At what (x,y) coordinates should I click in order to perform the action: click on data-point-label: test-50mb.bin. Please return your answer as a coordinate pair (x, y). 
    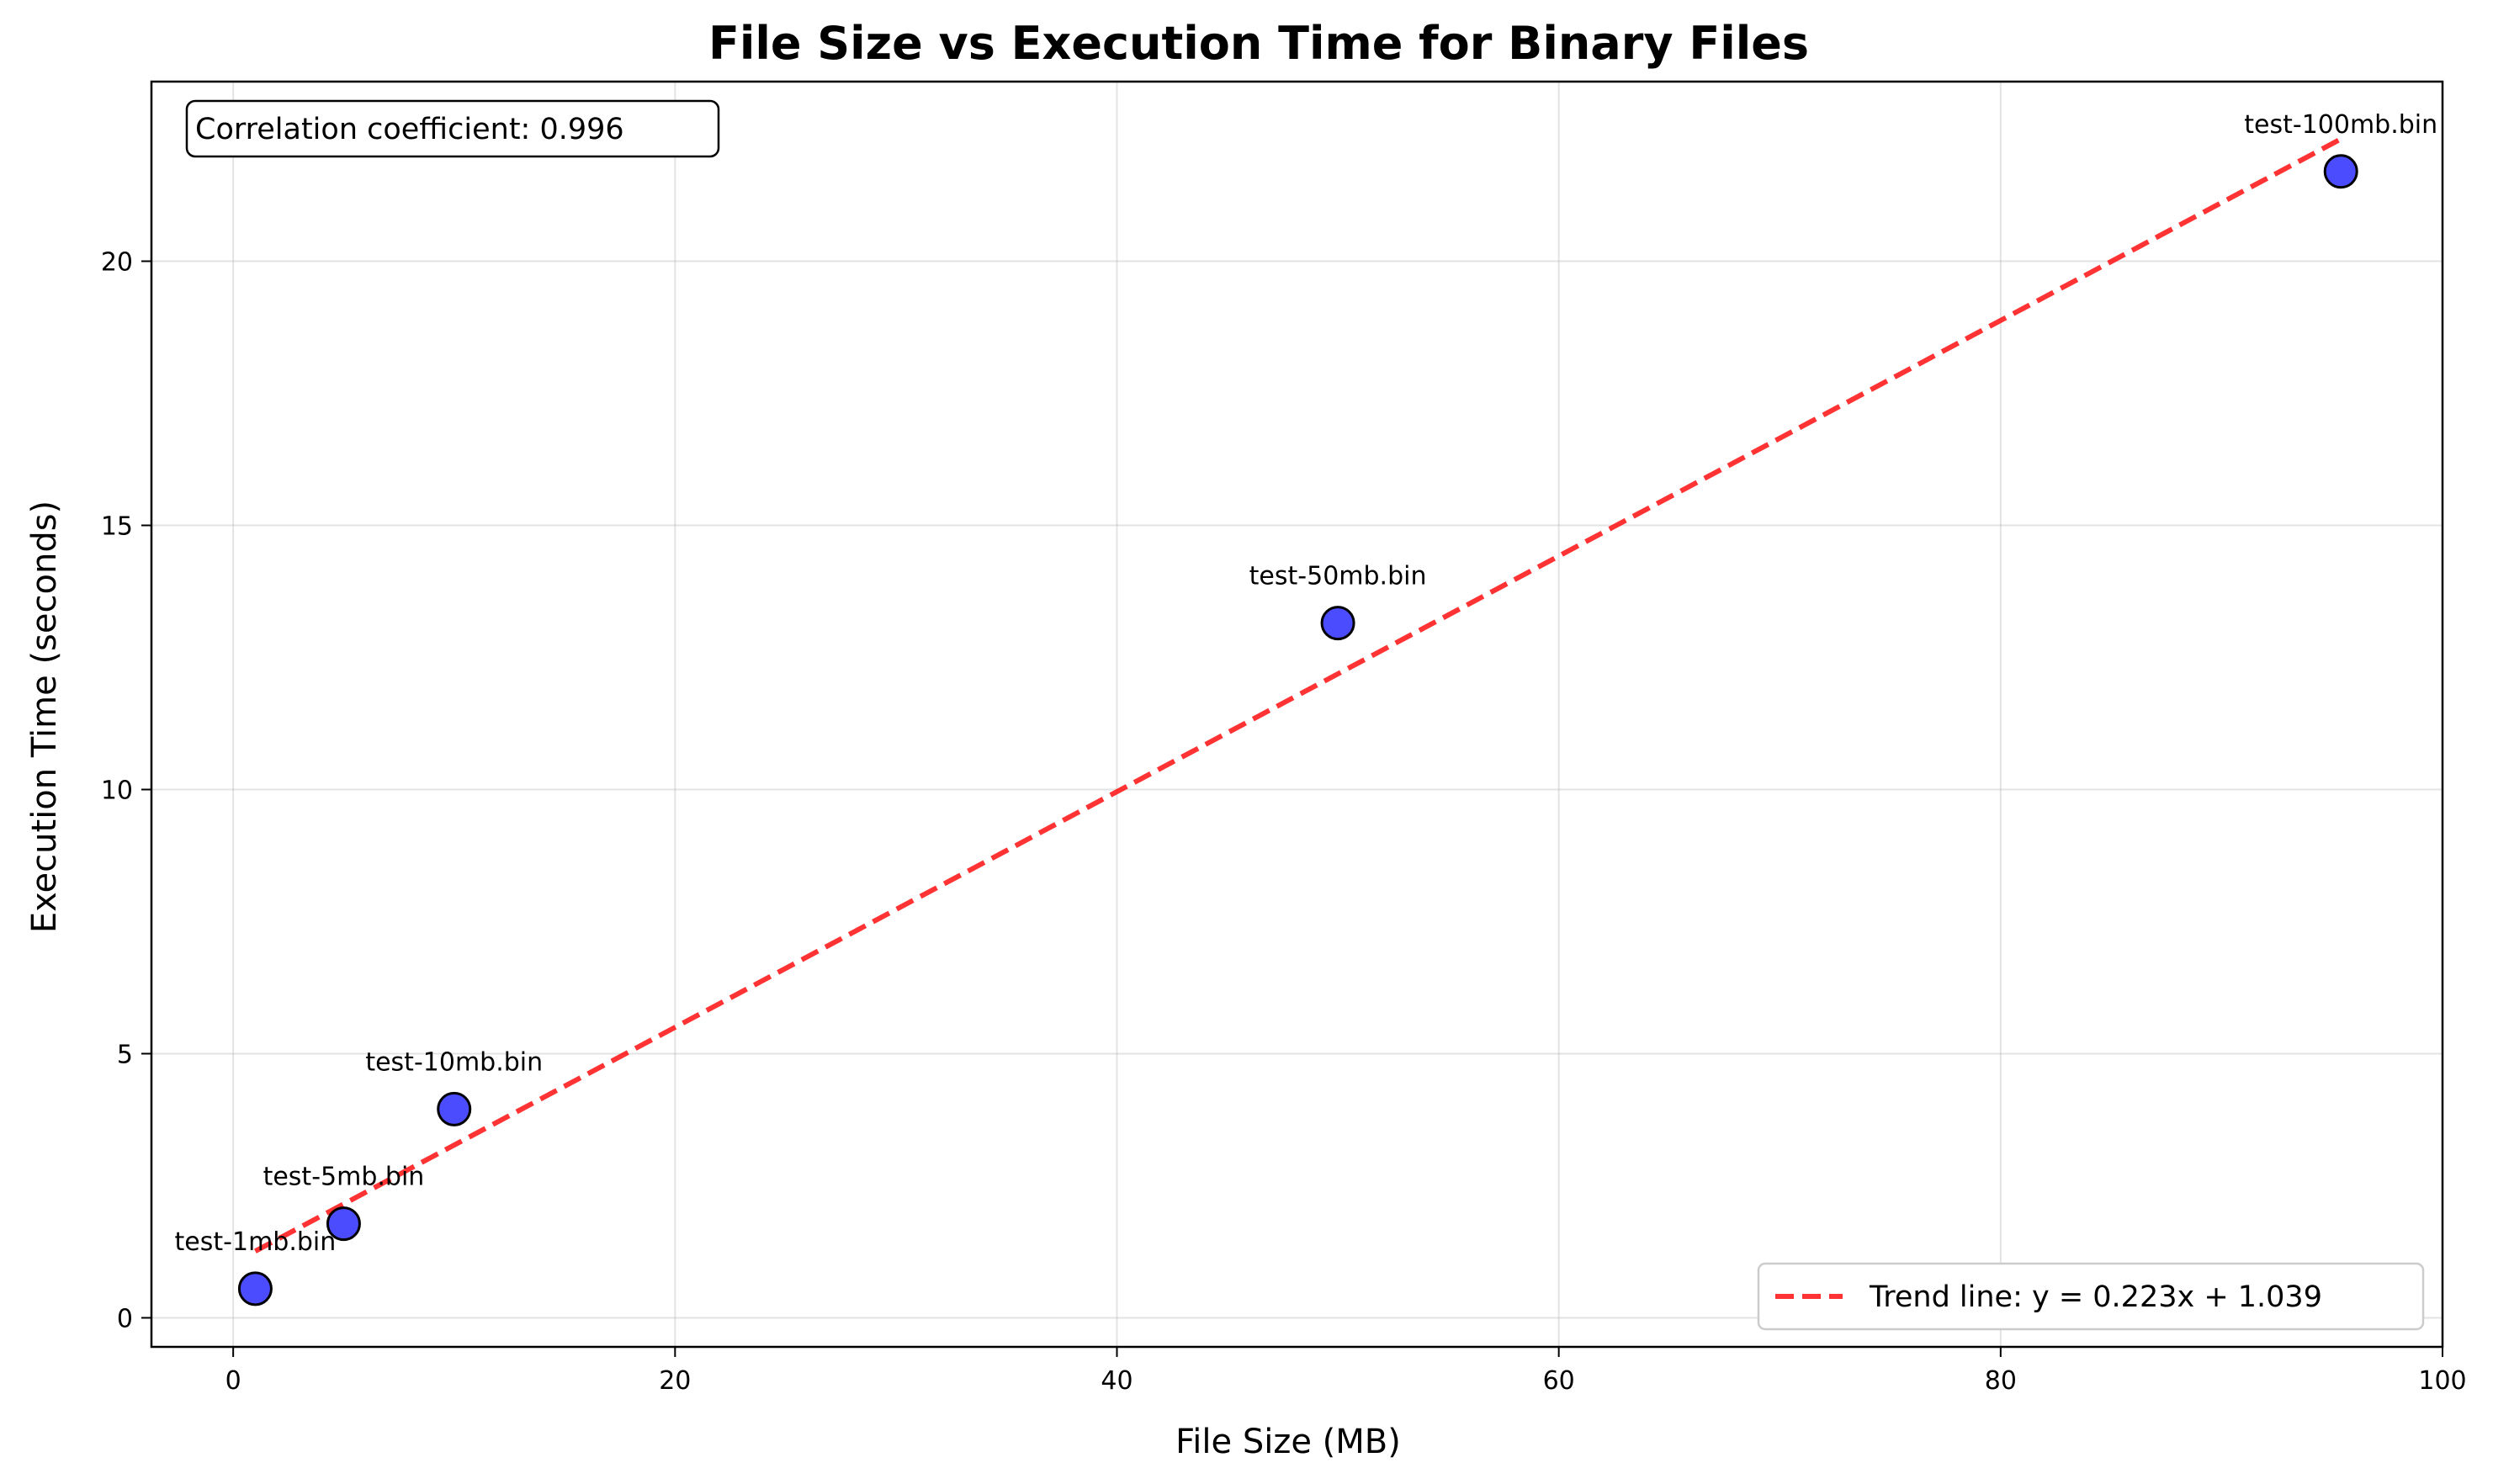
    Looking at the image, I should click on (1338, 576).